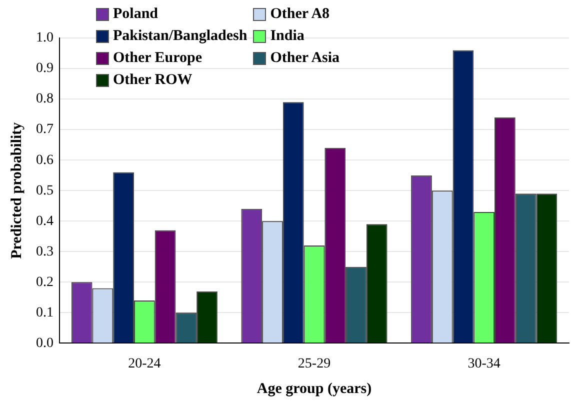 Image resolution: width=571 pixels, height=404 pixels. What do you see at coordinates (300, 14) in the screenshot?
I see `legend-label: Other A8` at bounding box center [300, 14].